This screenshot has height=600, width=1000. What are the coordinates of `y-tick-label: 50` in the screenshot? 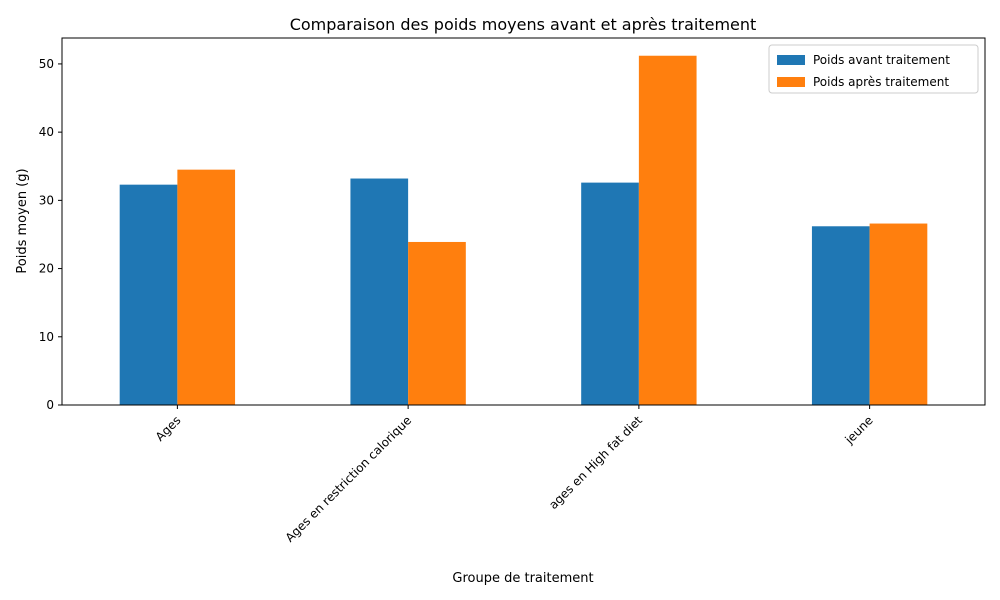 It's located at (46, 64).